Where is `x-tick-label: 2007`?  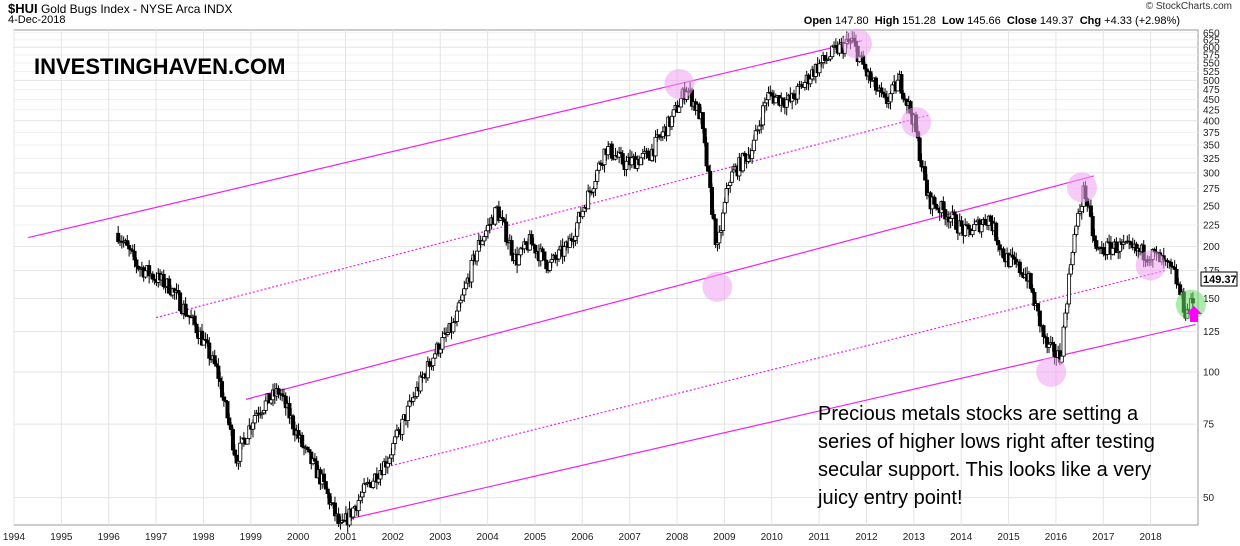
x-tick-label: 2007 is located at coordinates (630, 537).